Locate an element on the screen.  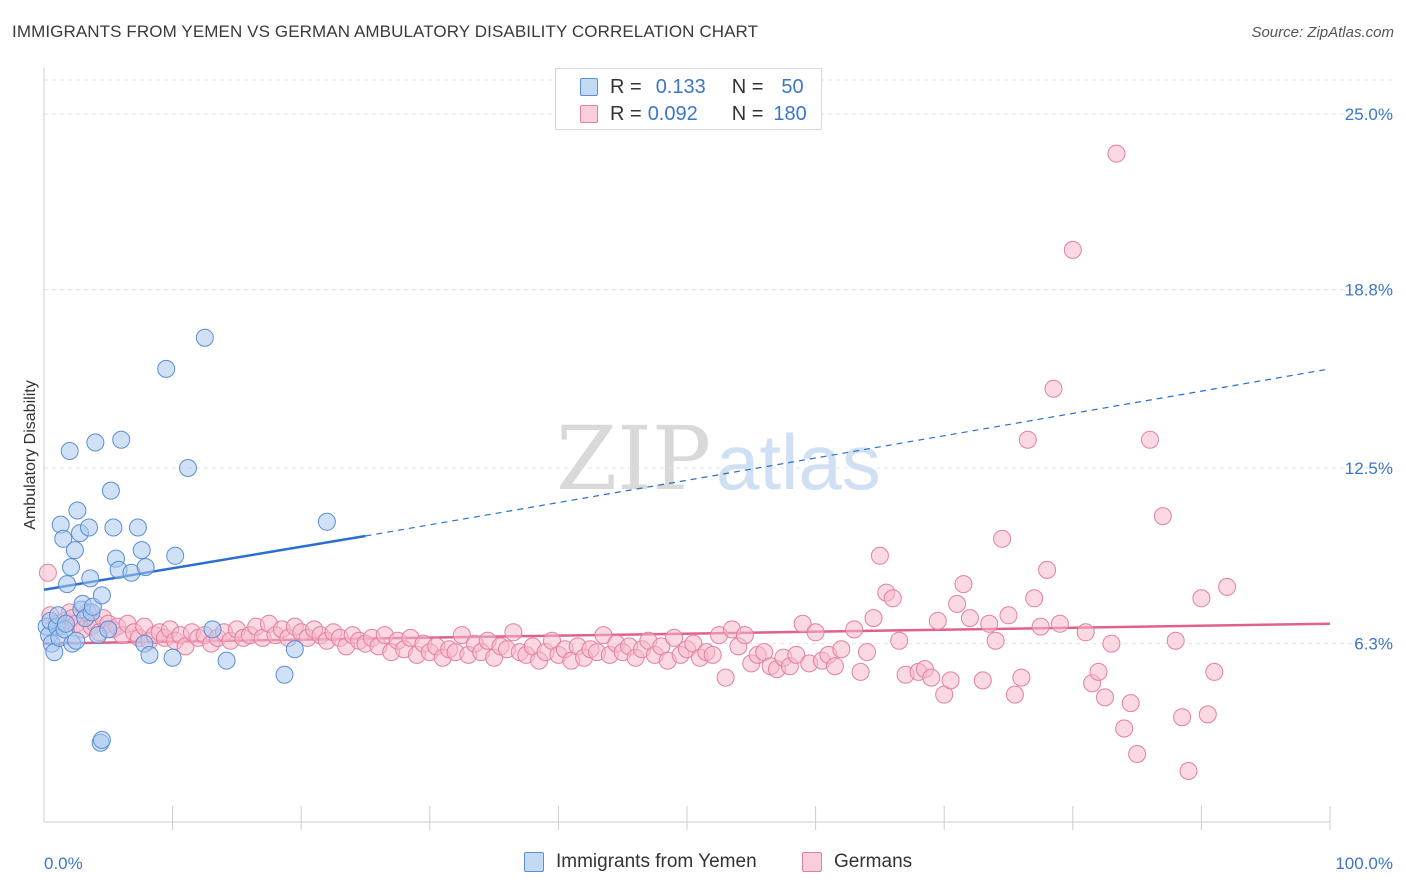
legend-n-value: 180 is located at coordinates (790, 113).